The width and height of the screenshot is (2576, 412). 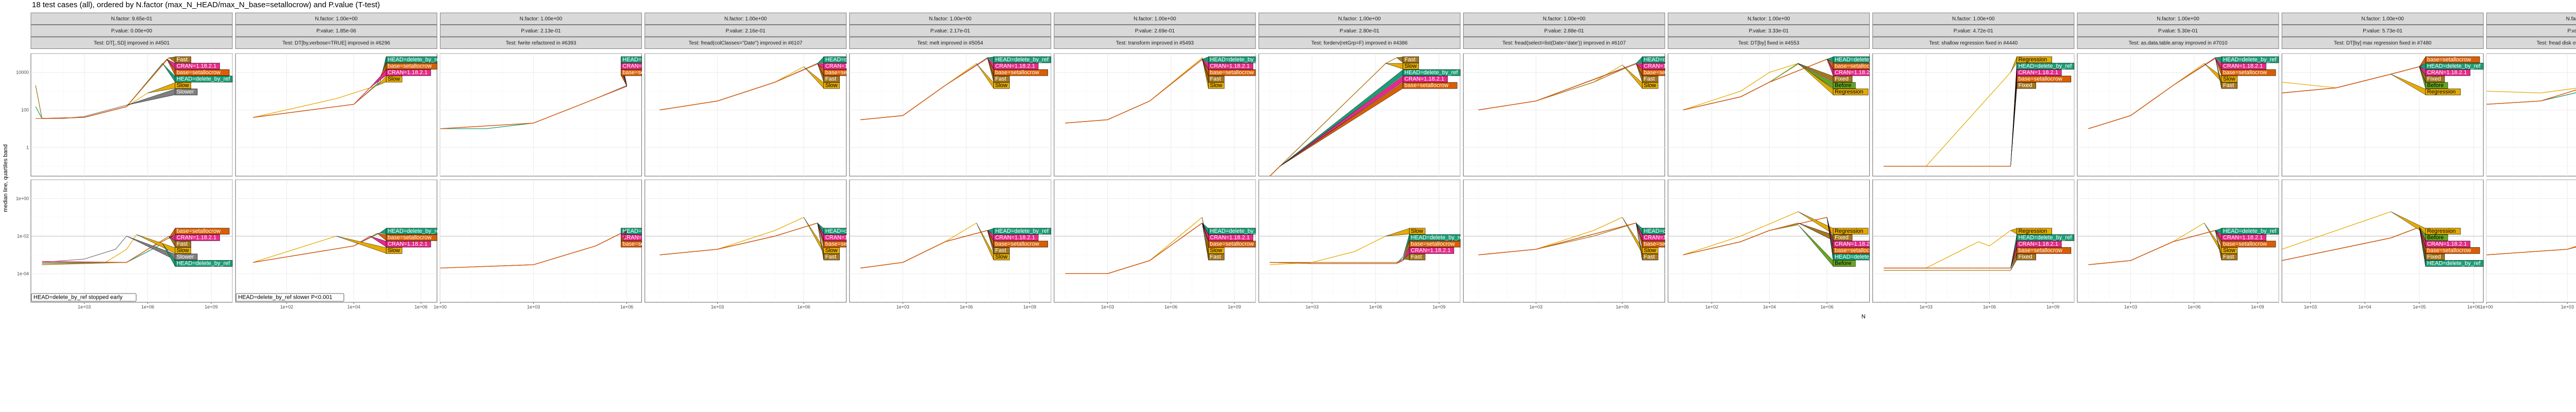 I want to click on direct-label: Regression, so click(x=1849, y=231).